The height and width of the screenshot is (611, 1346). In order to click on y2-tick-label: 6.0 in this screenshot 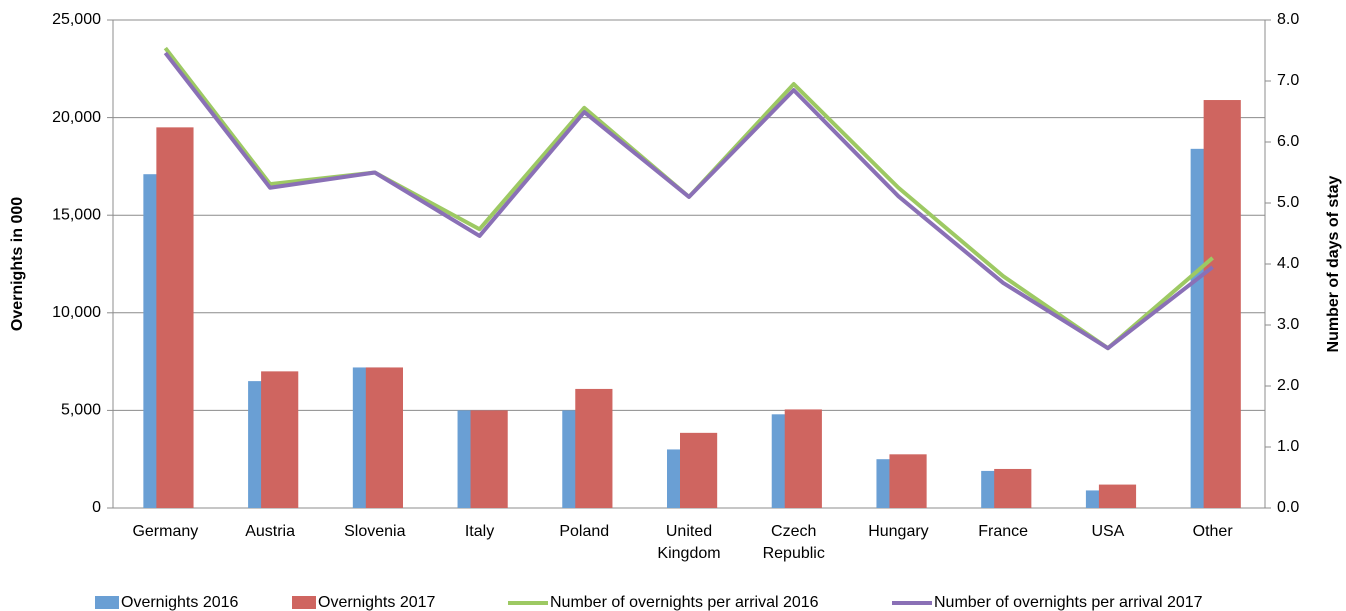, I will do `click(1288, 141)`.